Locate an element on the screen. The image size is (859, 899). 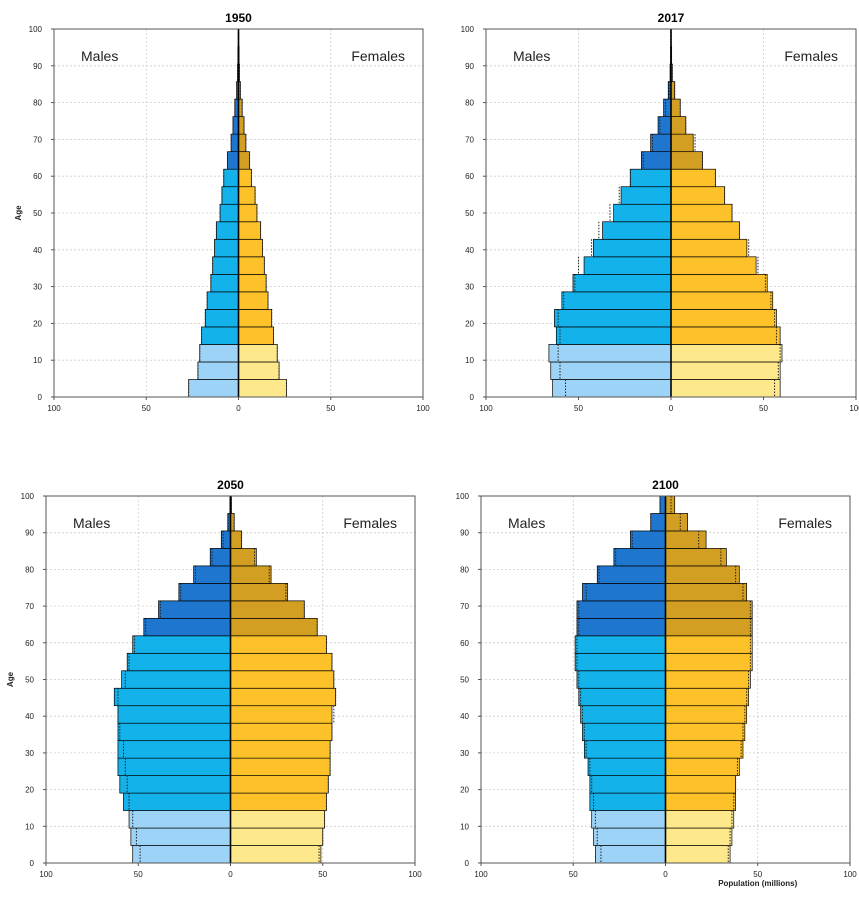
panel-title: 2100 is located at coordinates (665, 485).